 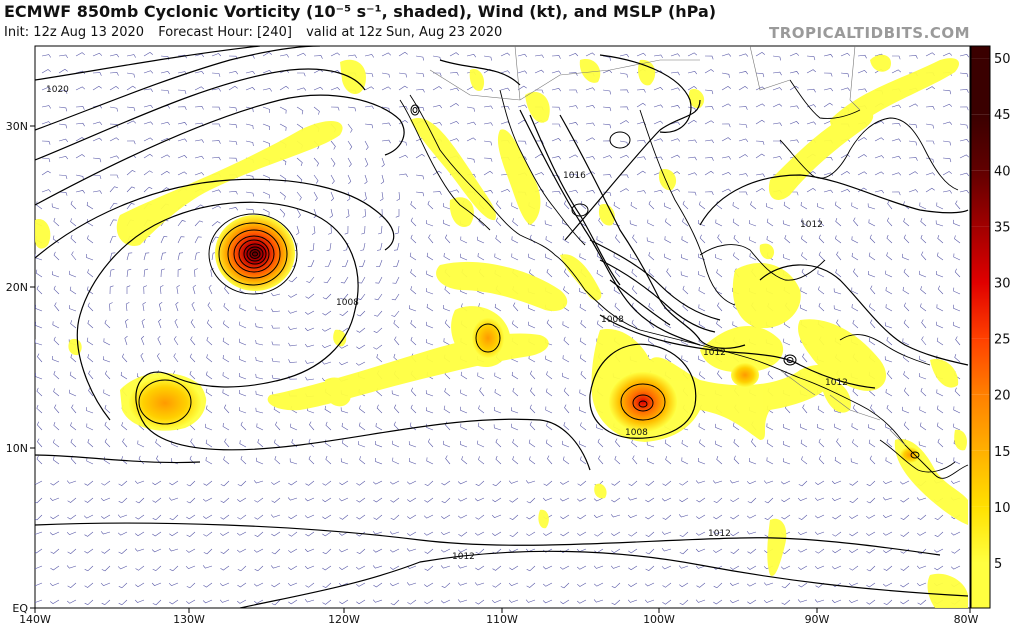 I want to click on lat-label-30n: 30N, so click(x=17, y=126).